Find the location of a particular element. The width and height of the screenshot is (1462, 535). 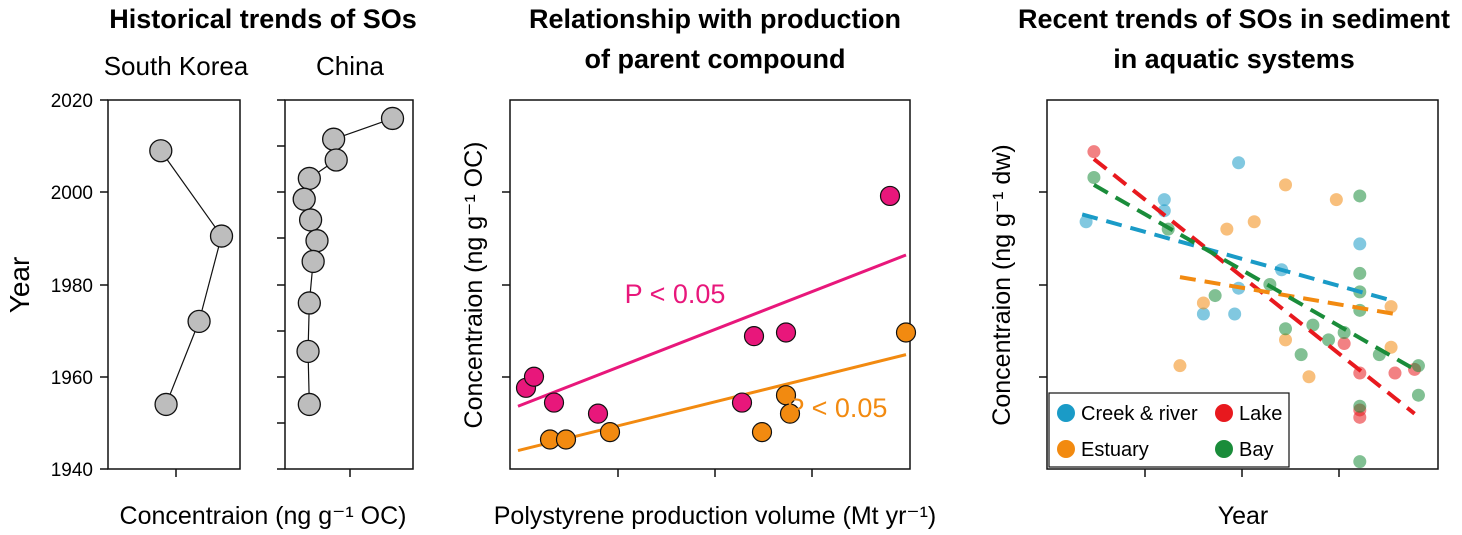

creek-river-trend-line is located at coordinates (1234, 257).